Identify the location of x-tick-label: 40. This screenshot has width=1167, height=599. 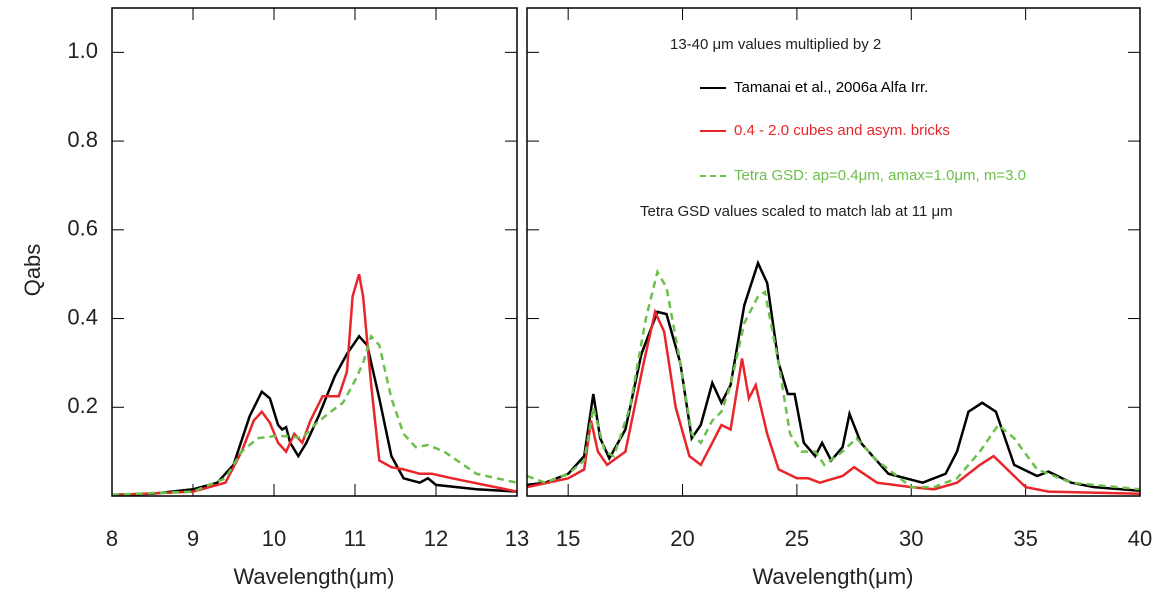
(1140, 538).